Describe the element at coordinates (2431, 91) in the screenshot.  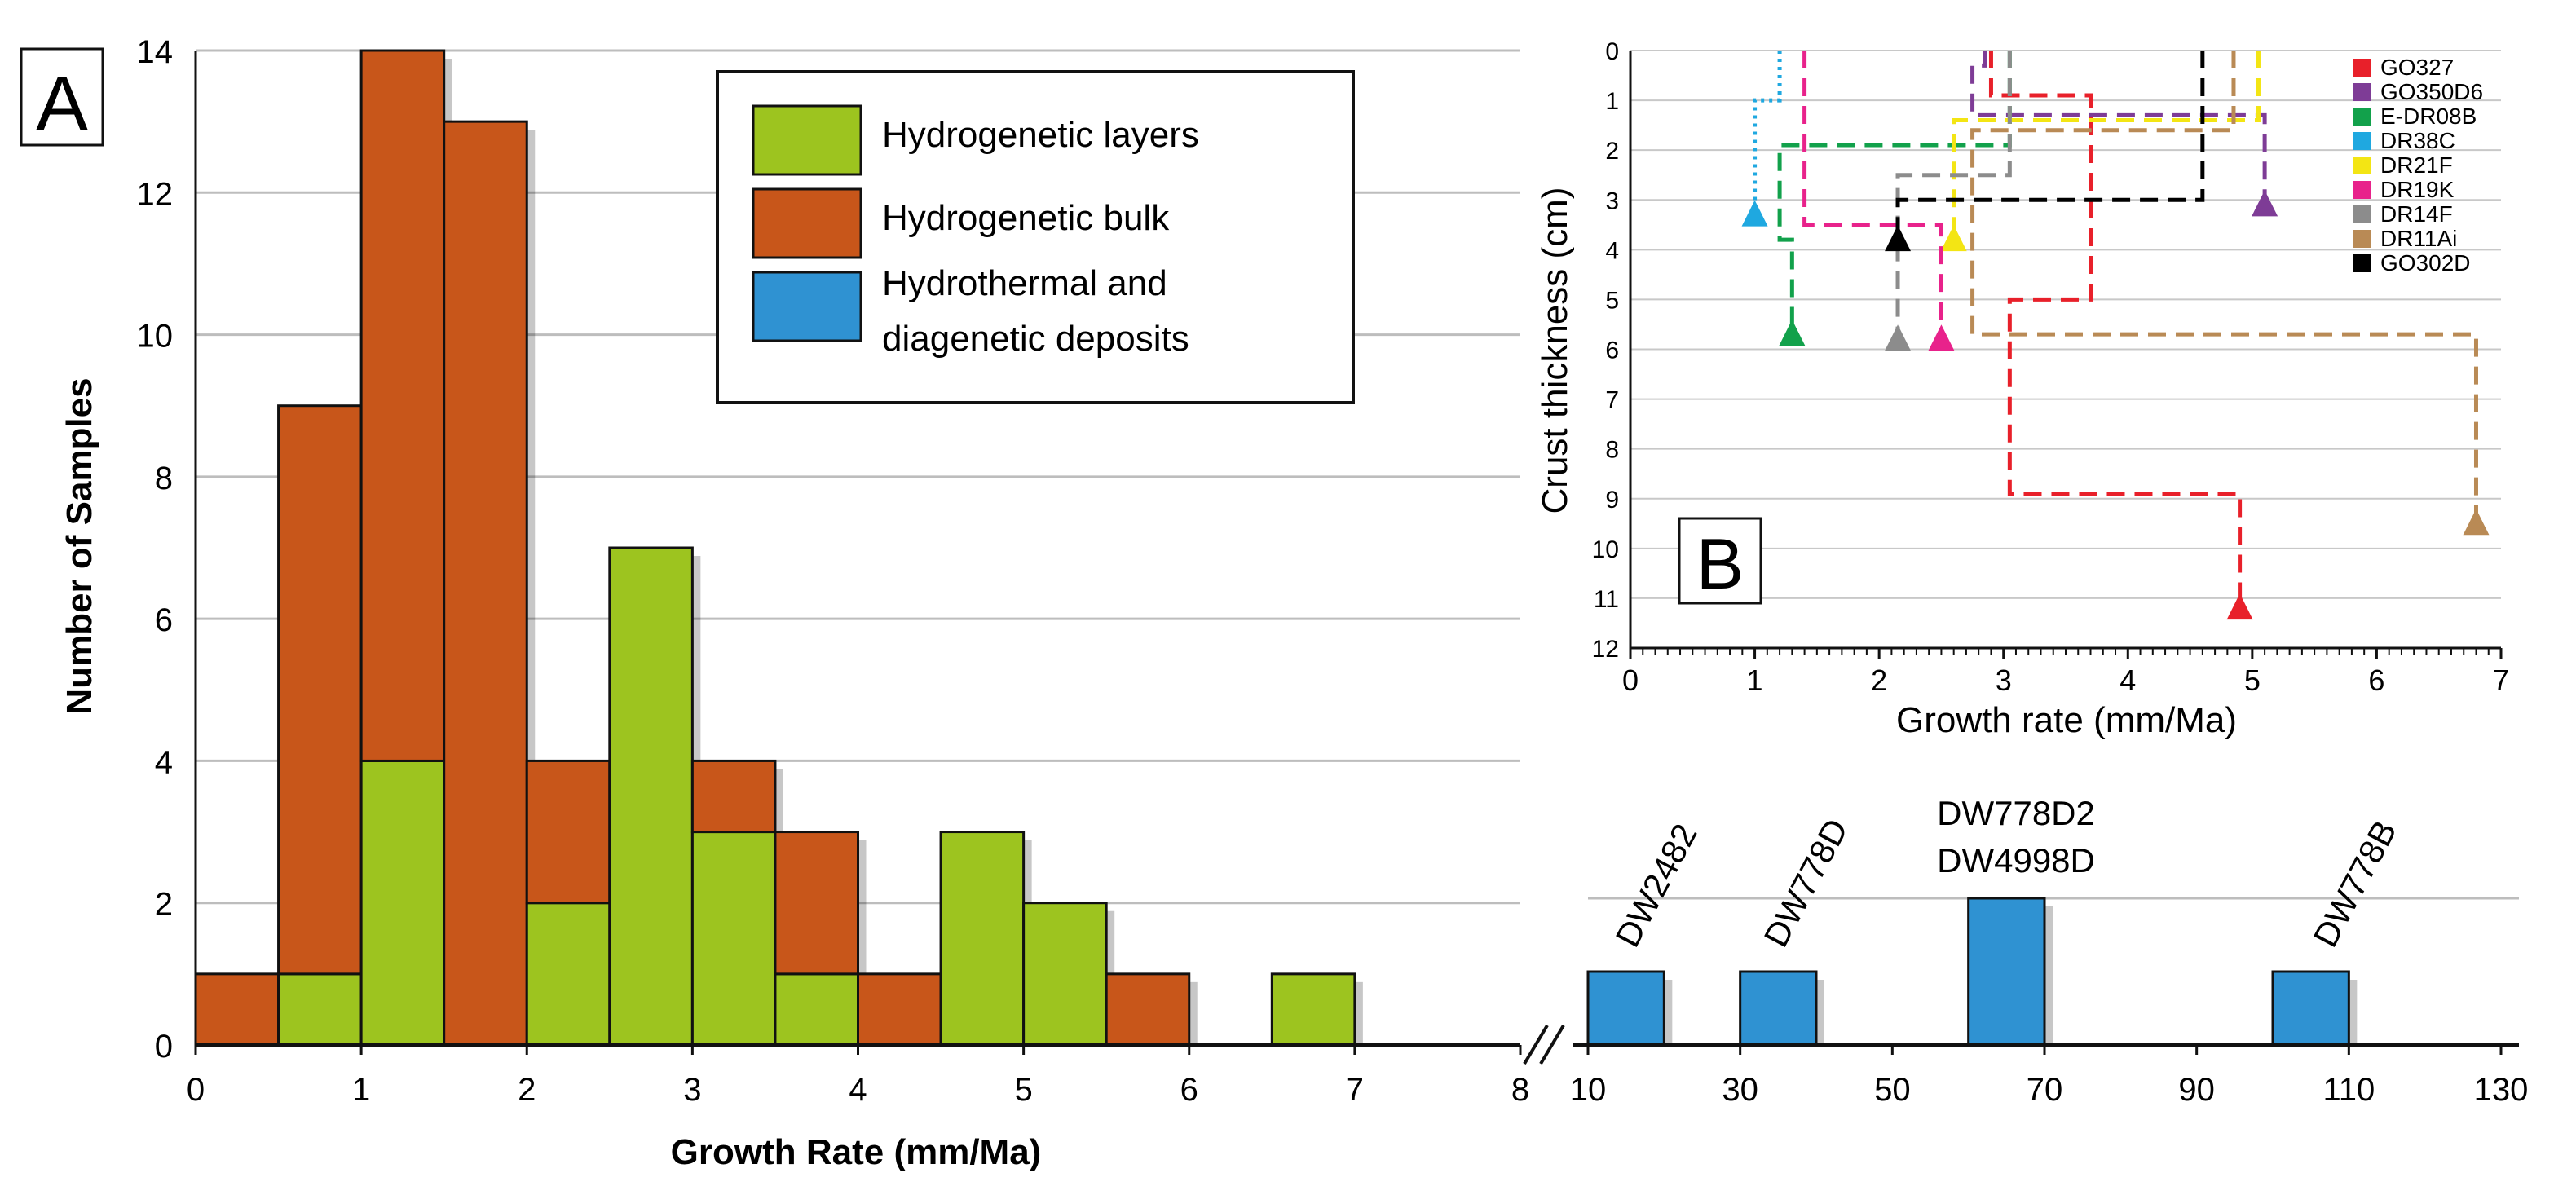
I see `legend-label-GO350D6: GO350D6` at that location.